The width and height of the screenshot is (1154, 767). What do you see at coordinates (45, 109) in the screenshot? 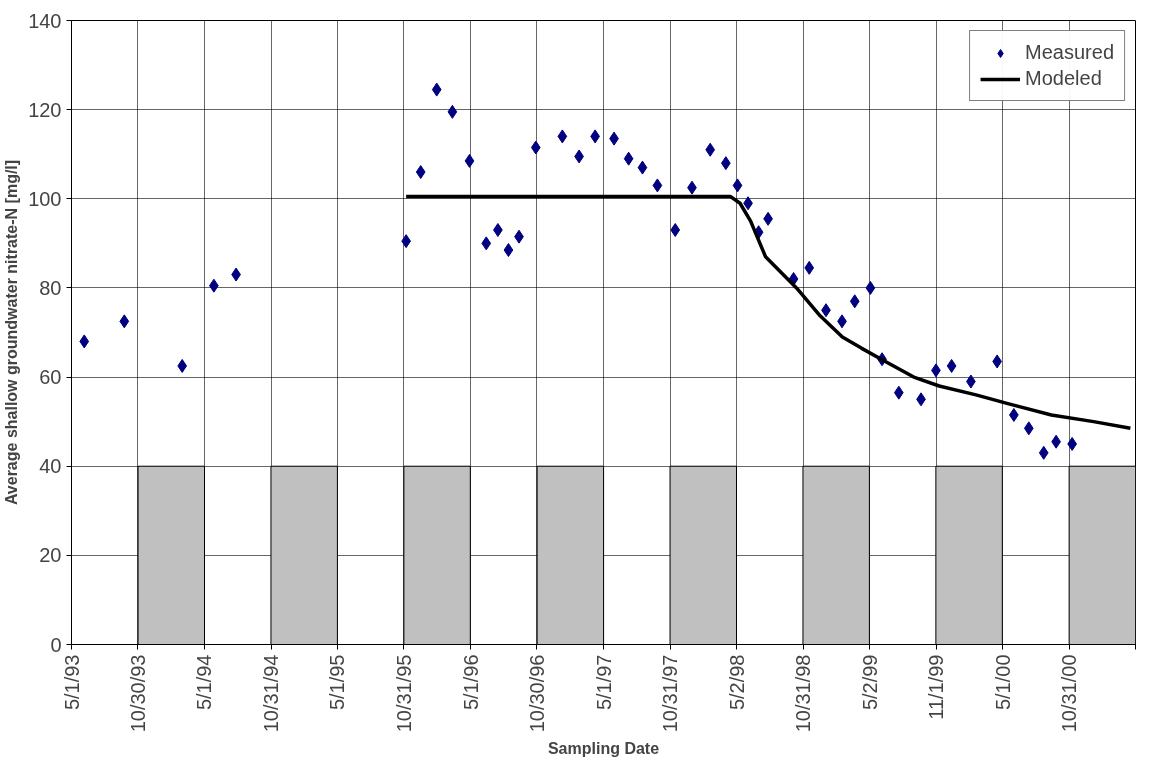
I see `y-tick-label: 120` at bounding box center [45, 109].